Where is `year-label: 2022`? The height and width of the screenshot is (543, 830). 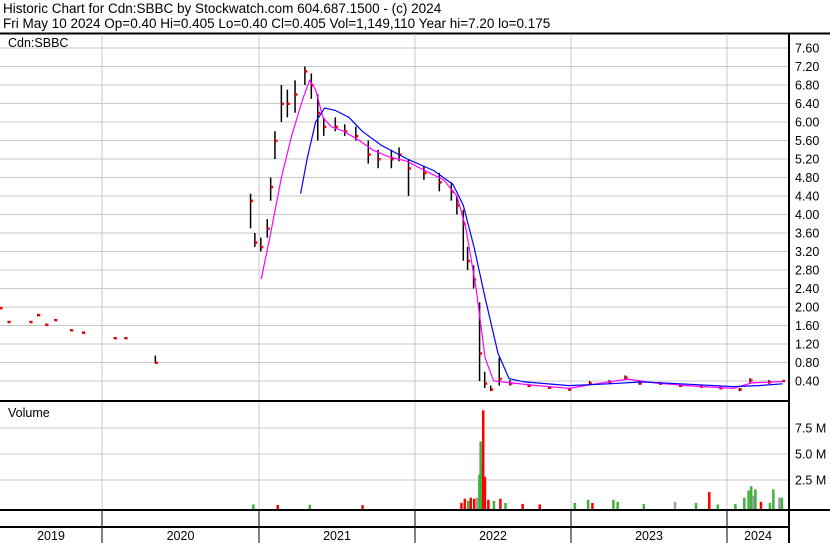 year-label: 2022 is located at coordinates (493, 536).